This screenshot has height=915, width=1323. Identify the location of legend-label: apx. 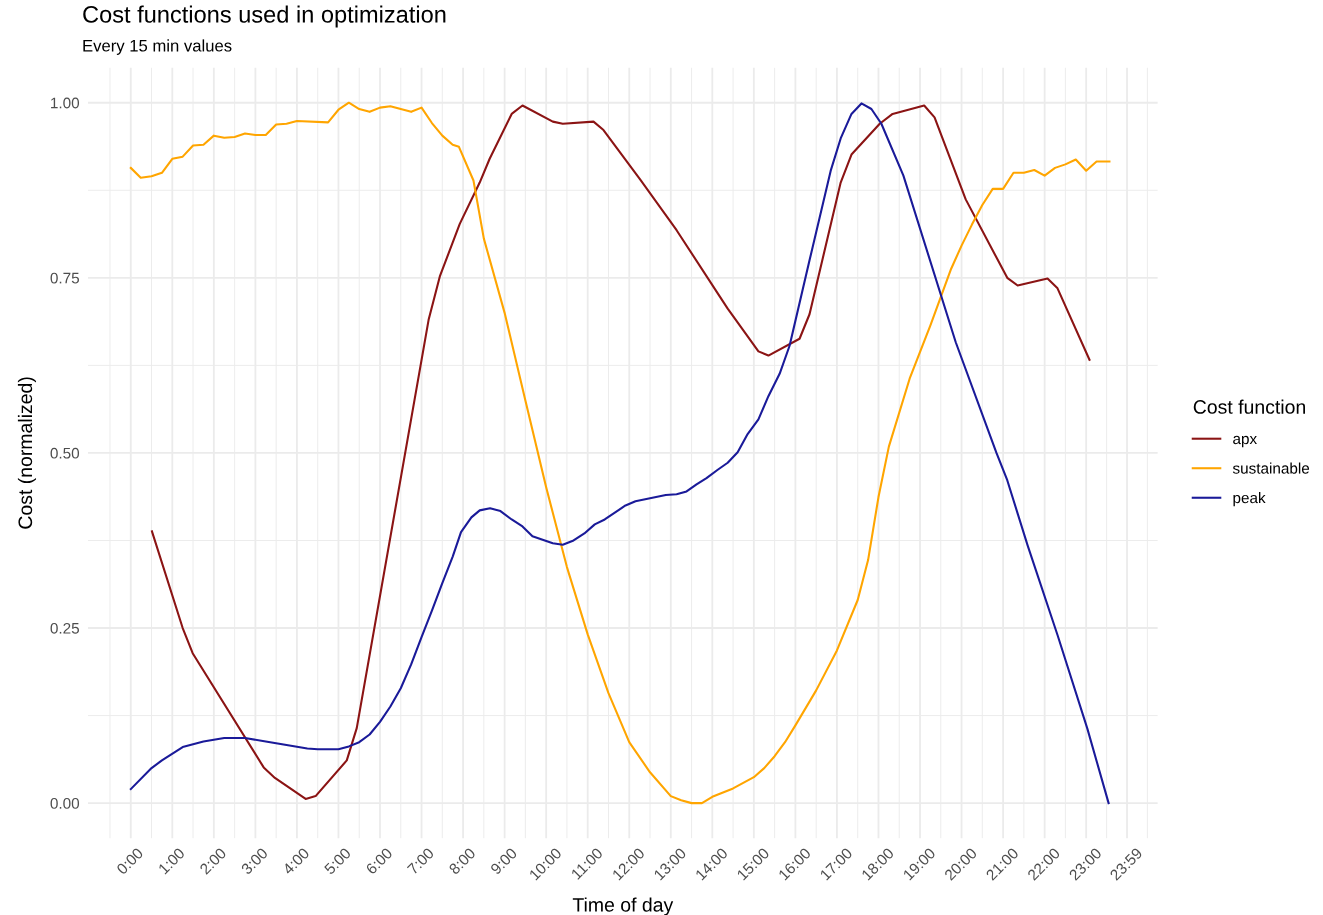
(1245, 441).